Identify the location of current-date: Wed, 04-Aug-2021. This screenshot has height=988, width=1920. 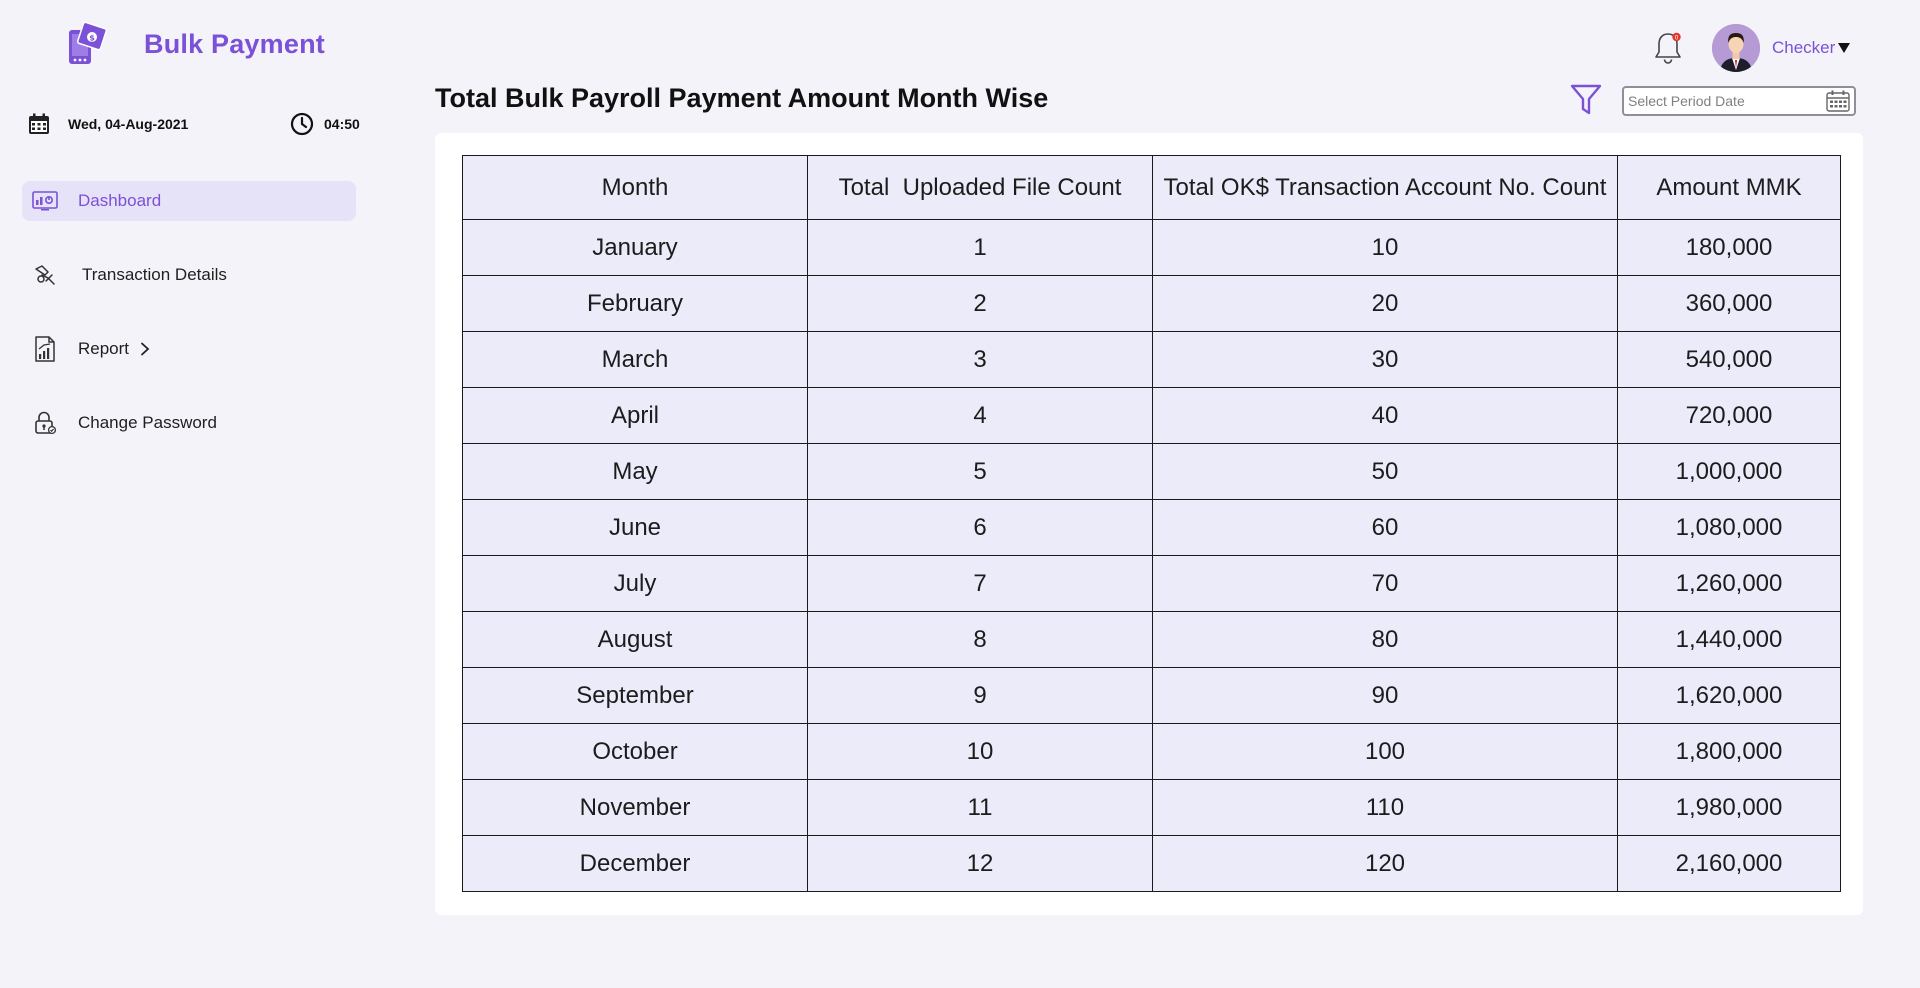
(128, 124).